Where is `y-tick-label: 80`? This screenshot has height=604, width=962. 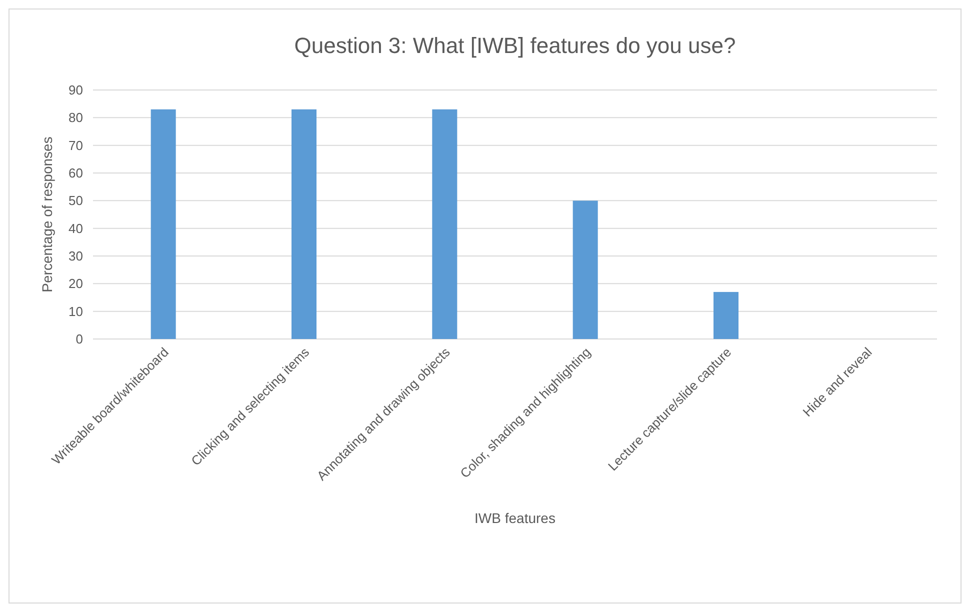 y-tick-label: 80 is located at coordinates (75, 118).